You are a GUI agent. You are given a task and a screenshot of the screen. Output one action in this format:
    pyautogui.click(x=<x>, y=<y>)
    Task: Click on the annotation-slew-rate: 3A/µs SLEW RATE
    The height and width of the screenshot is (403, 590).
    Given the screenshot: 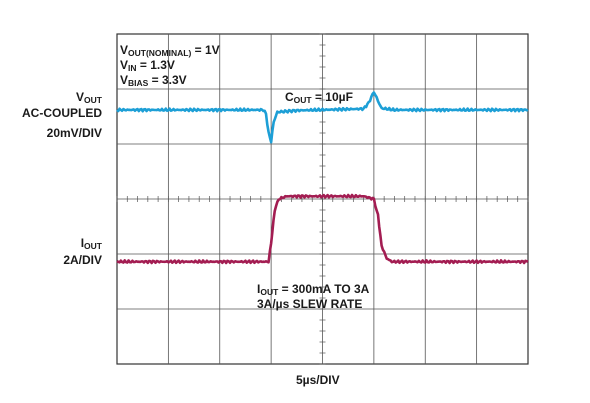 What is the action you would take?
    pyautogui.click(x=310, y=304)
    